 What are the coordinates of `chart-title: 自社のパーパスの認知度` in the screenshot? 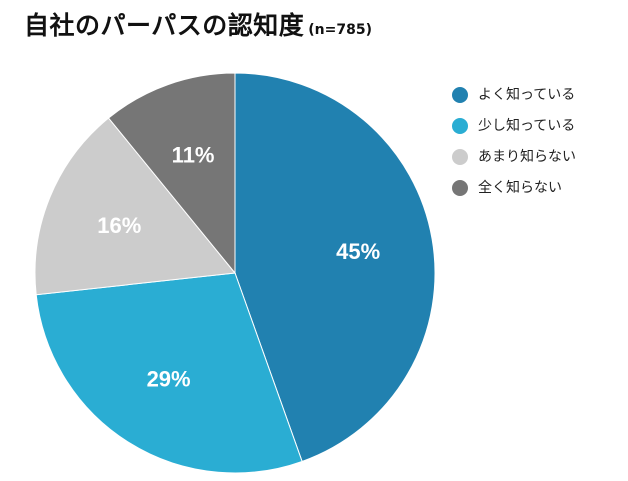 It's located at (164, 25).